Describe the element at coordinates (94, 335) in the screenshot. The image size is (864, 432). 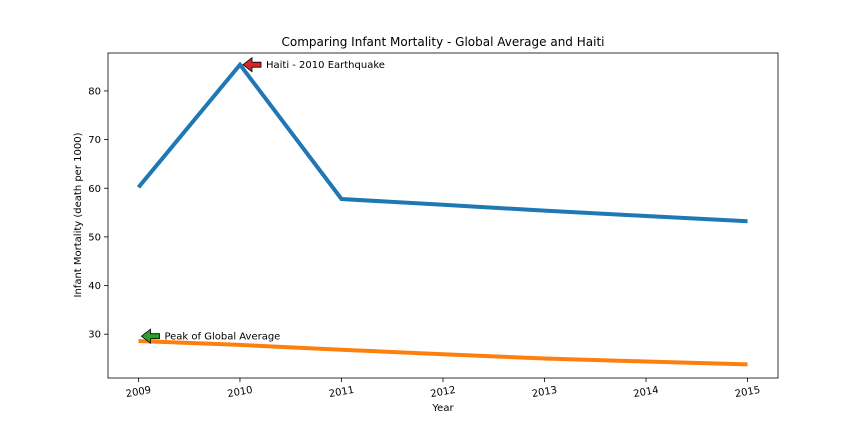
I see `y-tick-label: 30` at that location.